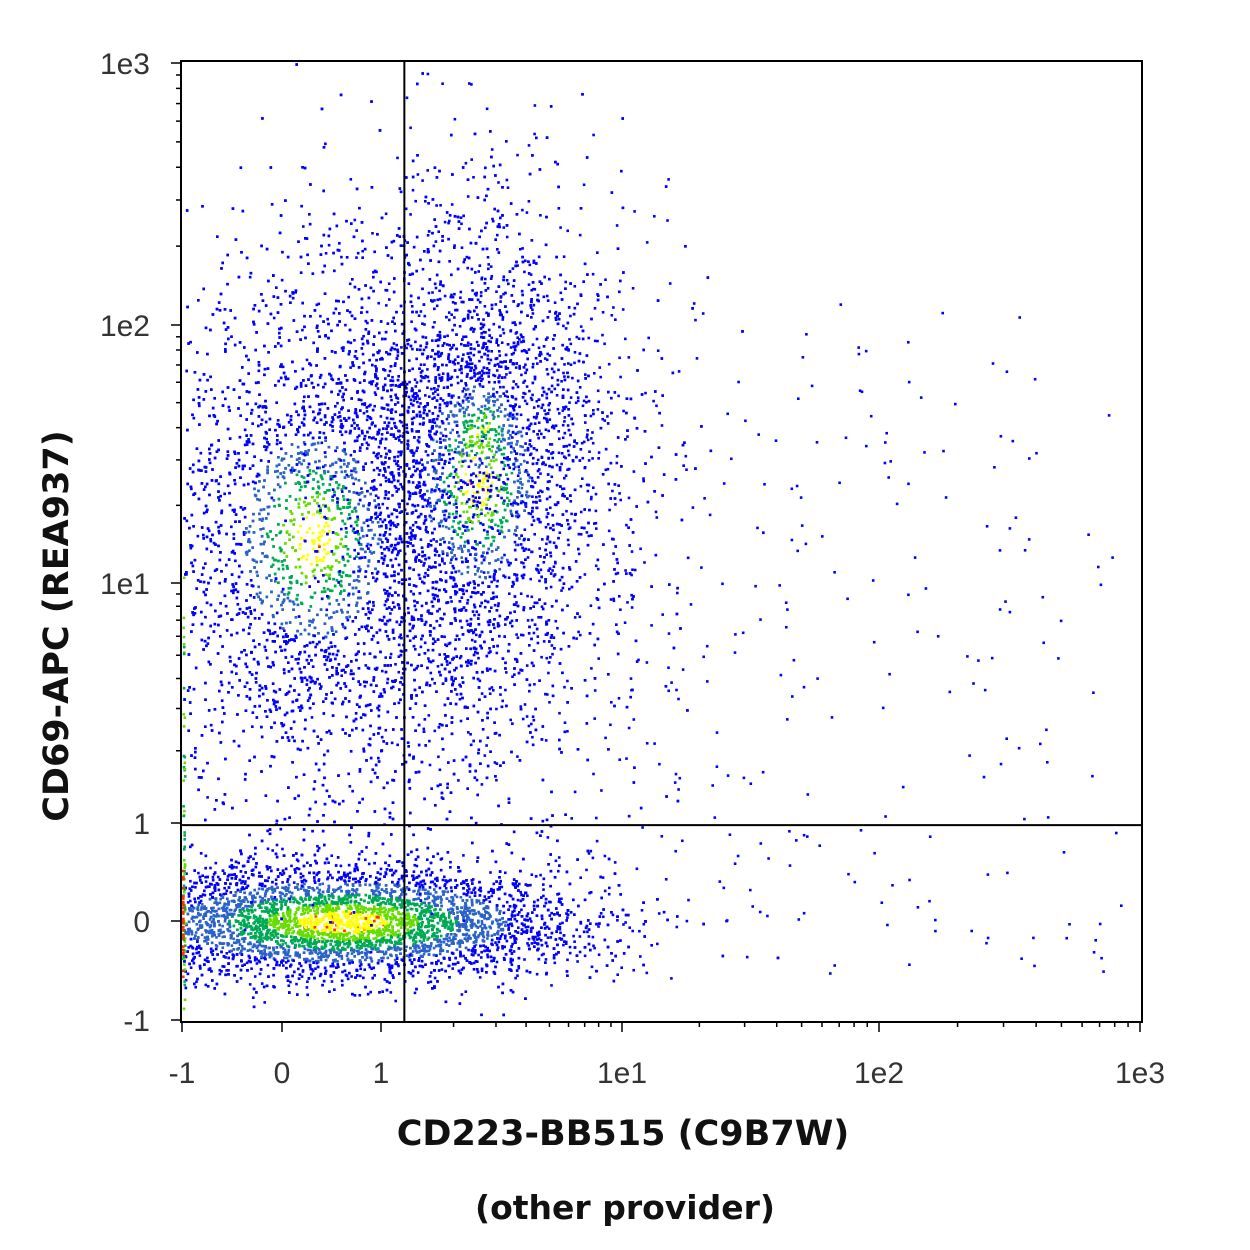 The image size is (1250, 1250). What do you see at coordinates (381, 1073) in the screenshot?
I see `x-tick-label: 1` at bounding box center [381, 1073].